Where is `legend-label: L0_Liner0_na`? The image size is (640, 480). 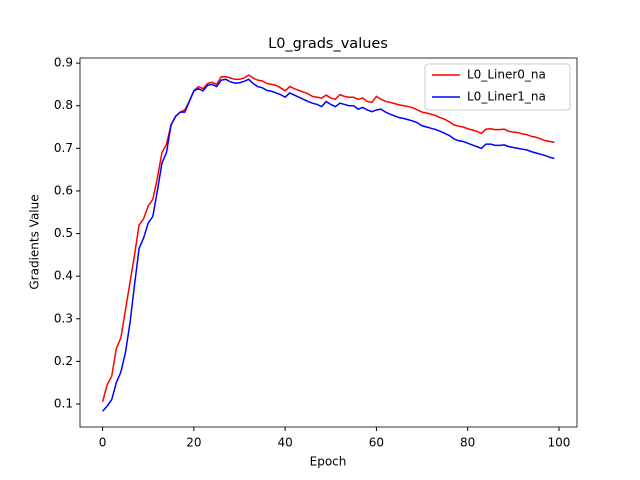 legend-label: L0_Liner0_na is located at coordinates (506, 75).